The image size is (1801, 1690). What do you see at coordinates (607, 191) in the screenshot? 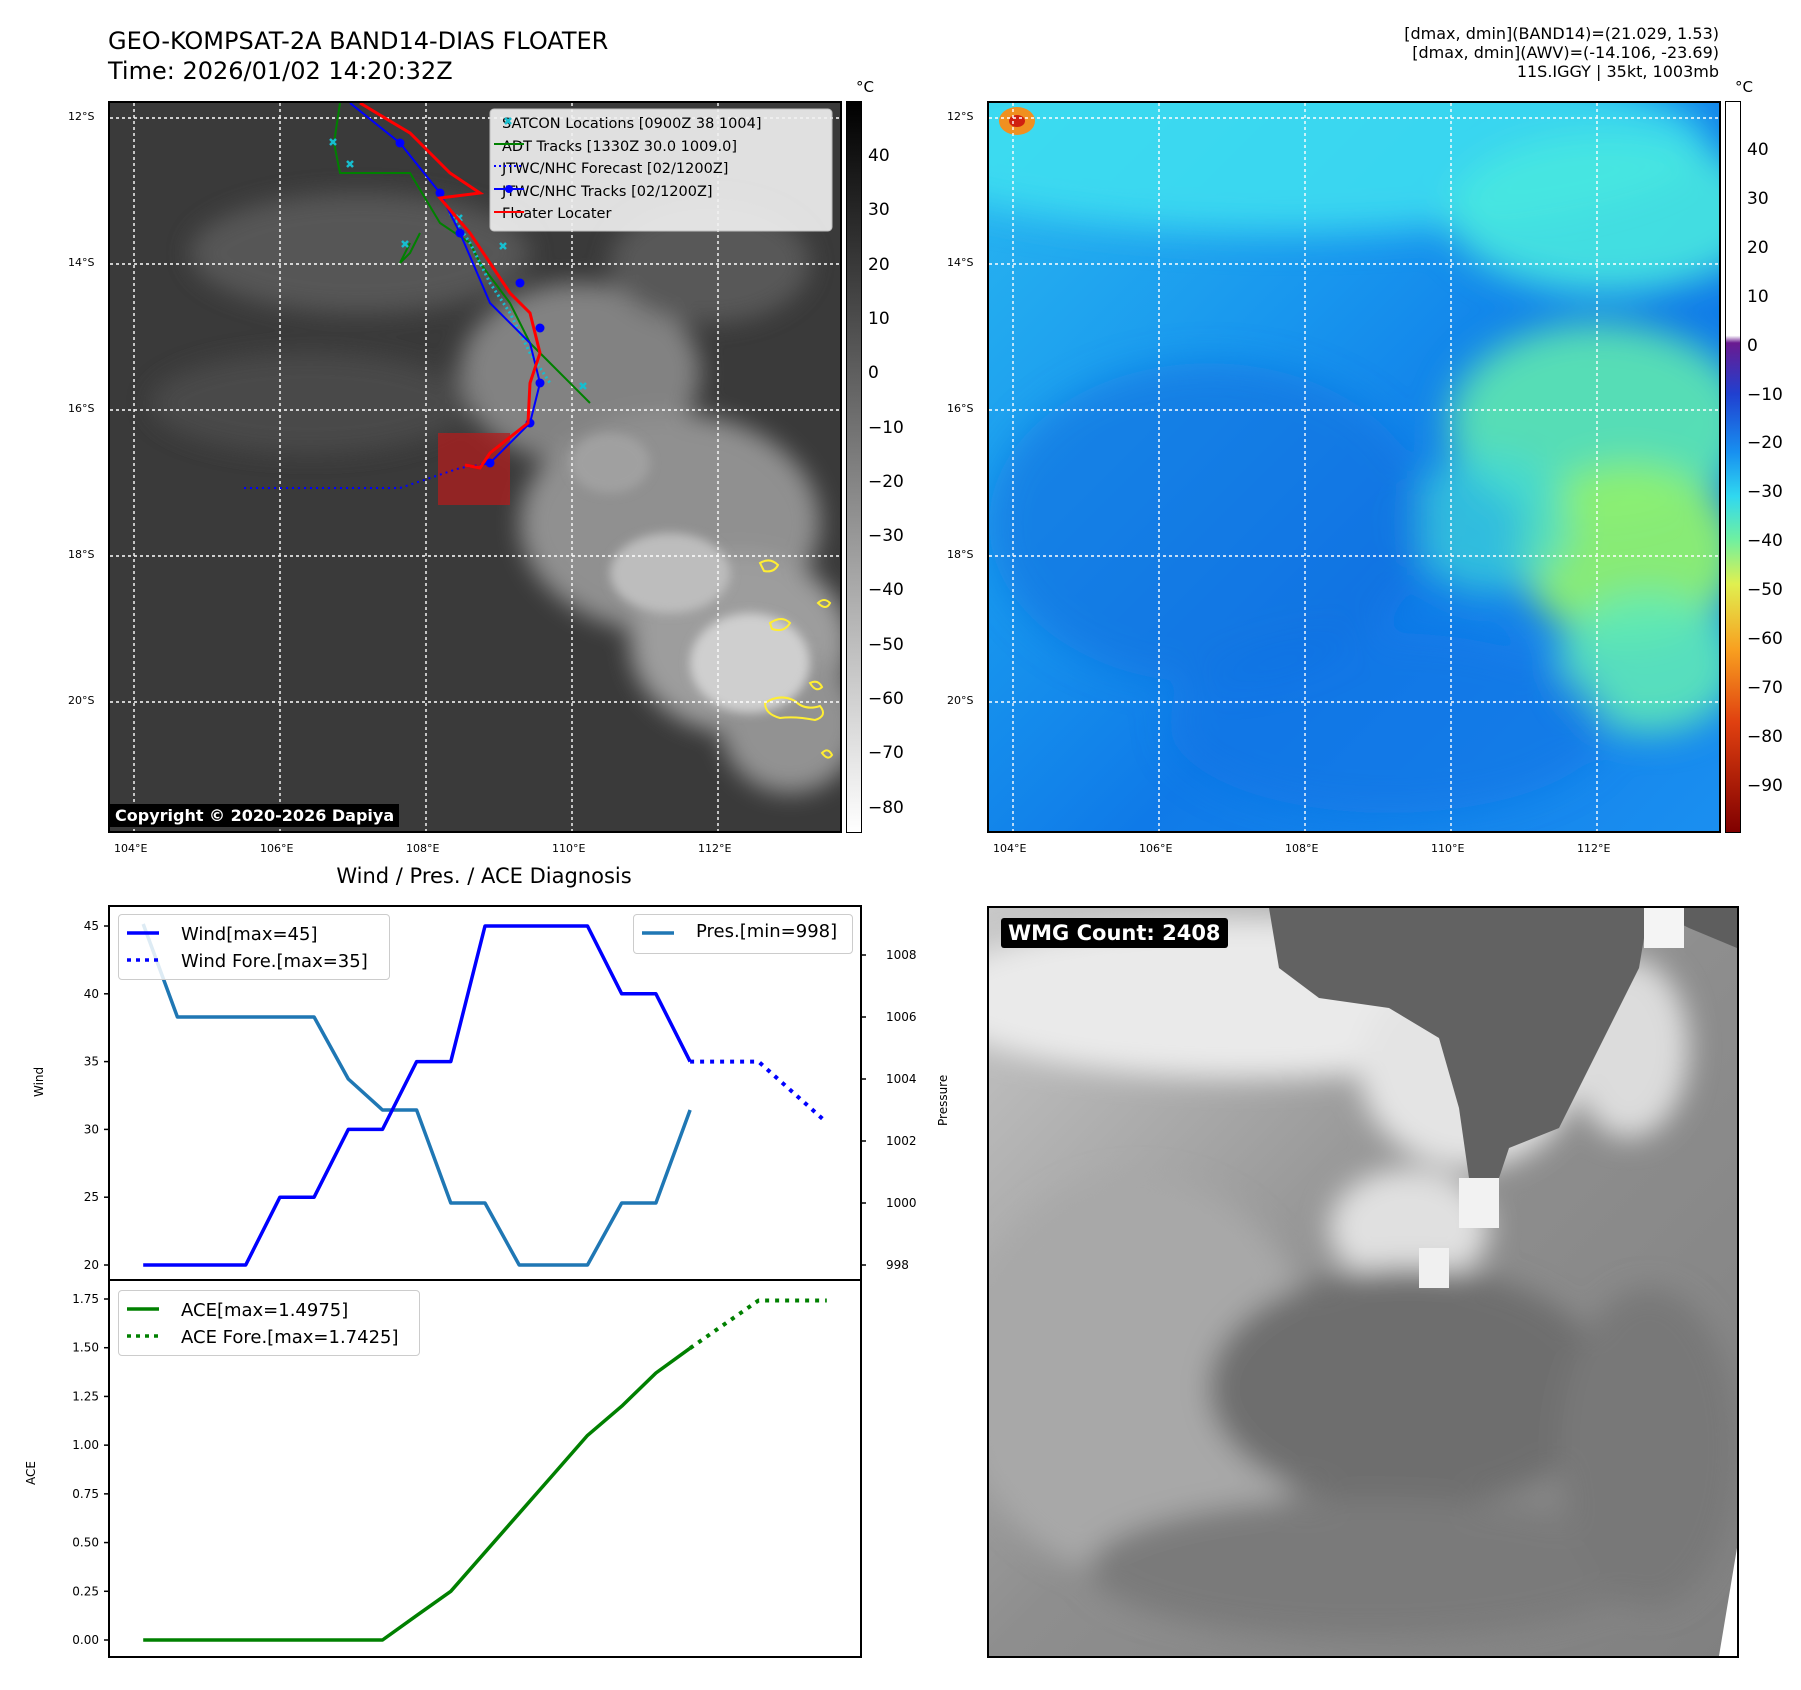
I see `legend-jtwc-tracks: JTWC/NHC Tracks [02/1200Z]` at bounding box center [607, 191].